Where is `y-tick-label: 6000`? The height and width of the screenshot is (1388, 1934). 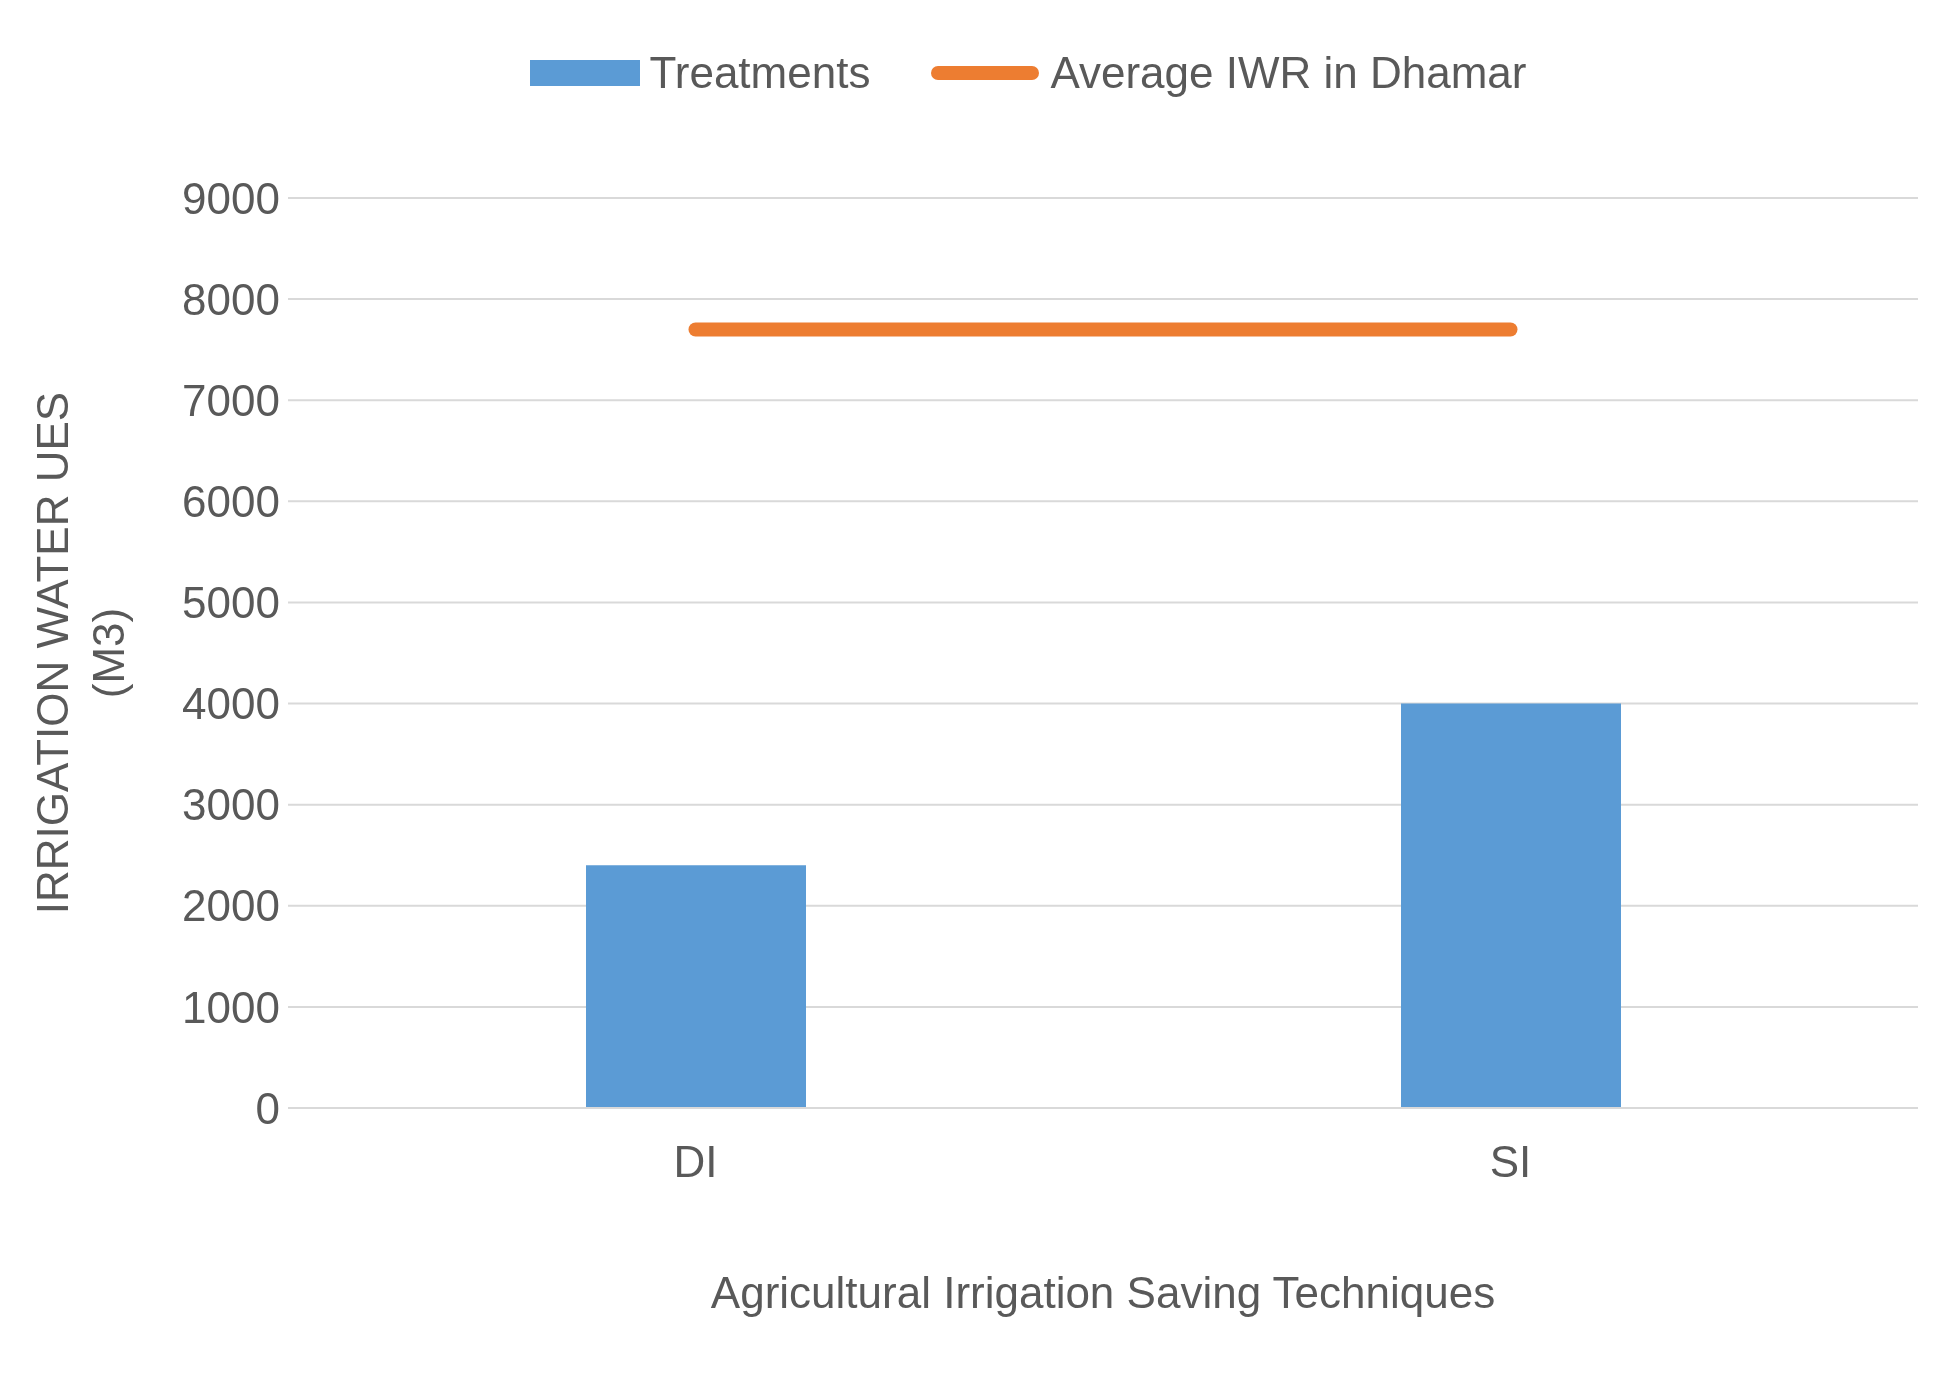
y-tick-label: 6000 is located at coordinates (231, 501).